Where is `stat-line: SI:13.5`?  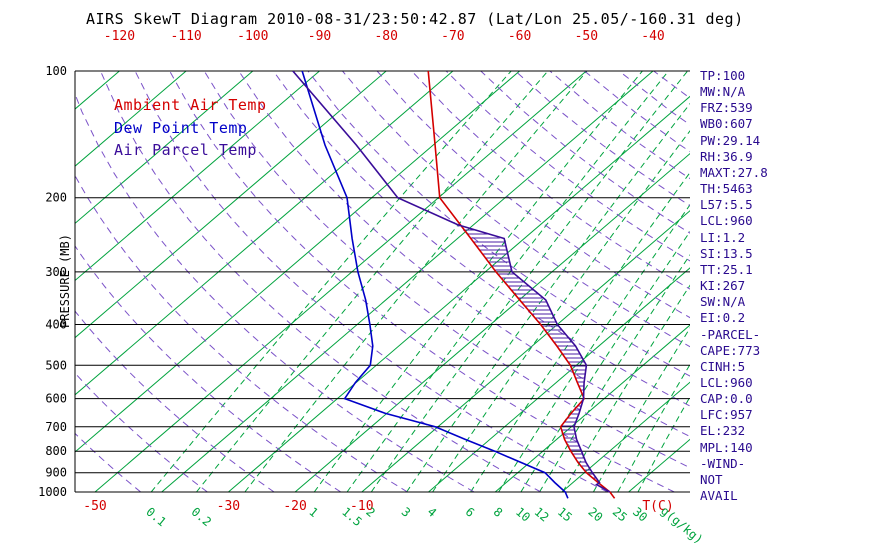 stat-line: SI:13.5 is located at coordinates (726, 253).